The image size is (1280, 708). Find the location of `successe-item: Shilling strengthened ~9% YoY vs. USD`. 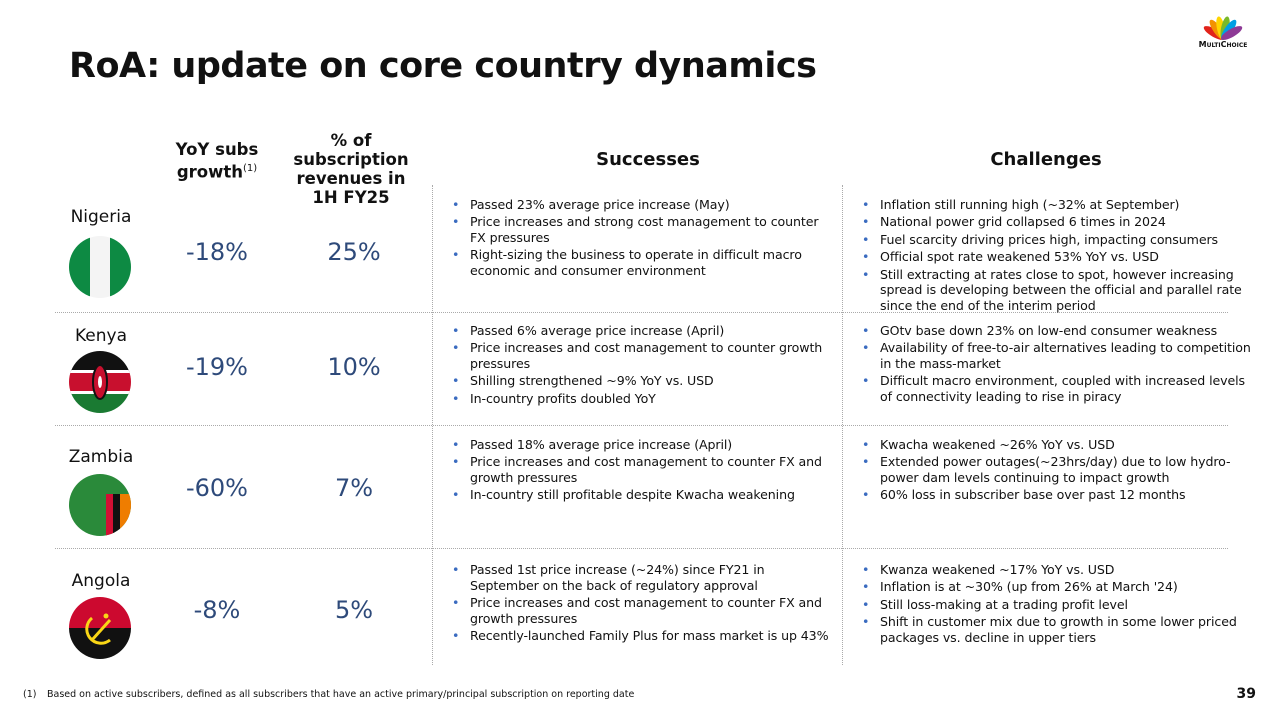

successe-item: Shilling strengthened ~9% YoY vs. USD is located at coordinates (644, 381).